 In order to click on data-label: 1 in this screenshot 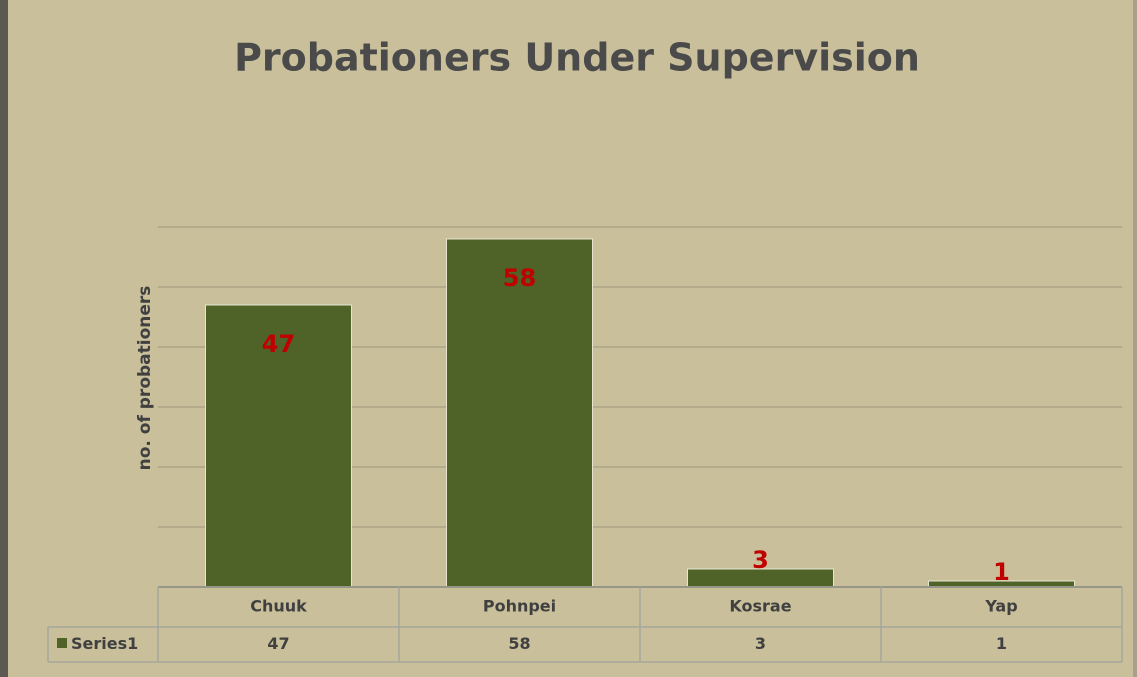, I will do `click(1001, 572)`.